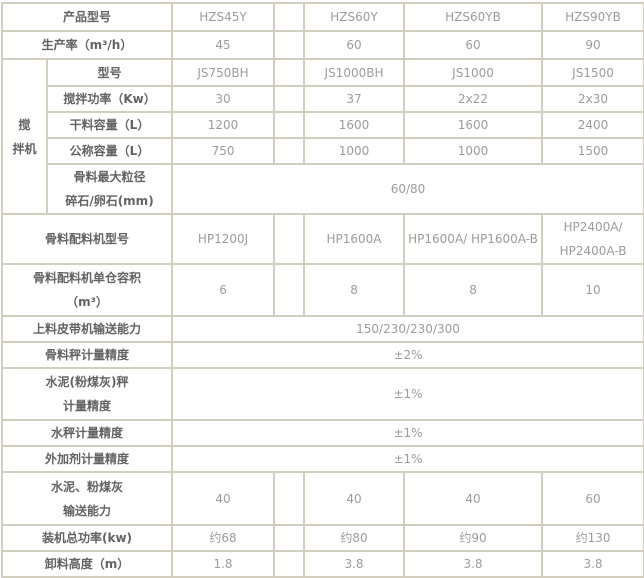 Image resolution: width=644 pixels, height=578 pixels. What do you see at coordinates (223, 564) in the screenshot?
I see `value-cell: 1.8` at bounding box center [223, 564].